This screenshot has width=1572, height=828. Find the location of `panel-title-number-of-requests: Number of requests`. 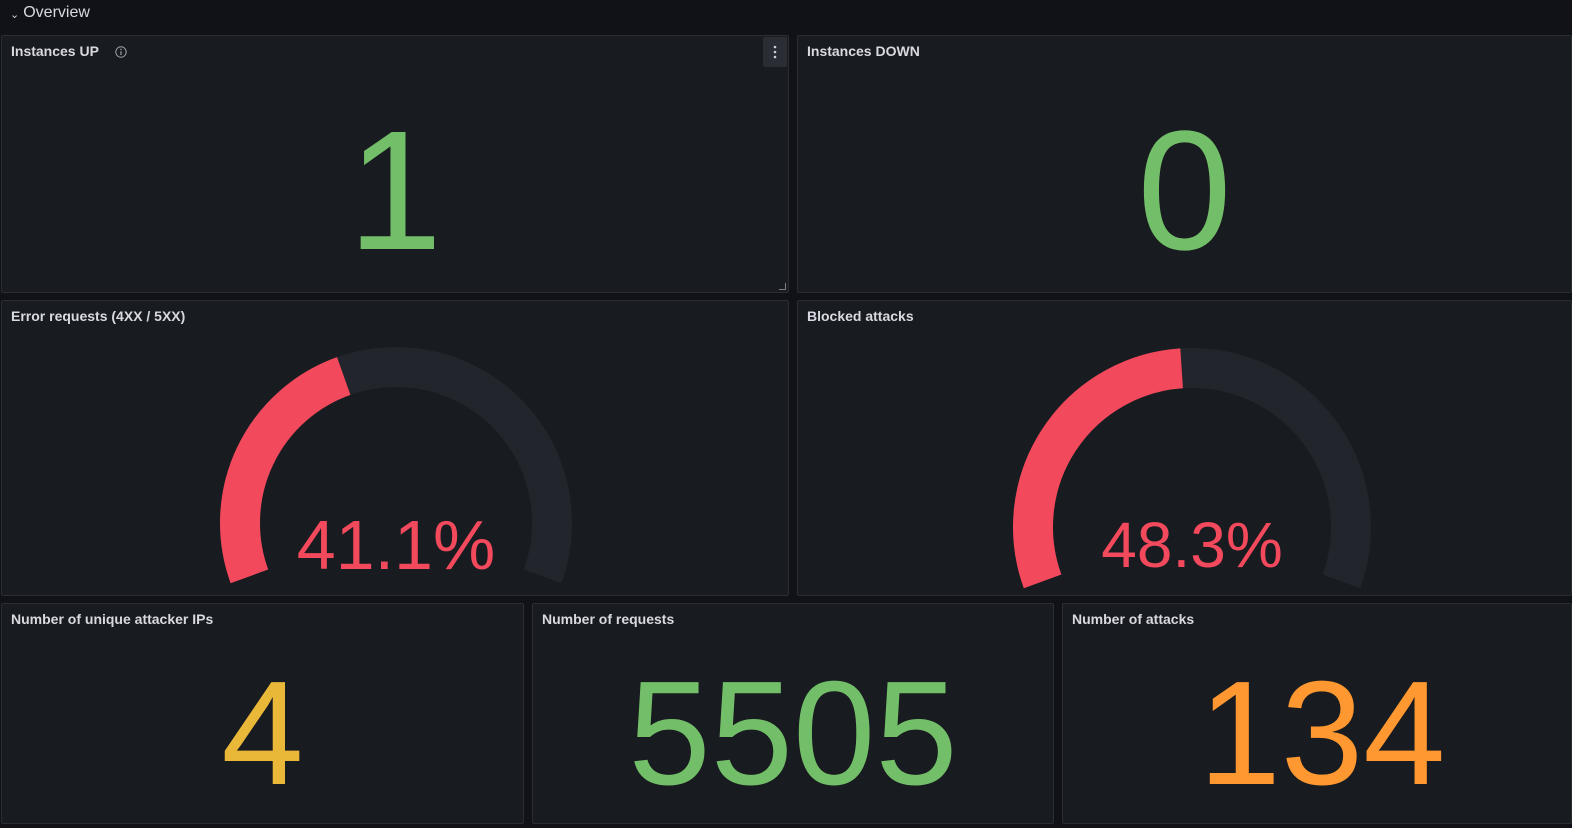

panel-title-number-of-requests: Number of requests is located at coordinates (608, 619).